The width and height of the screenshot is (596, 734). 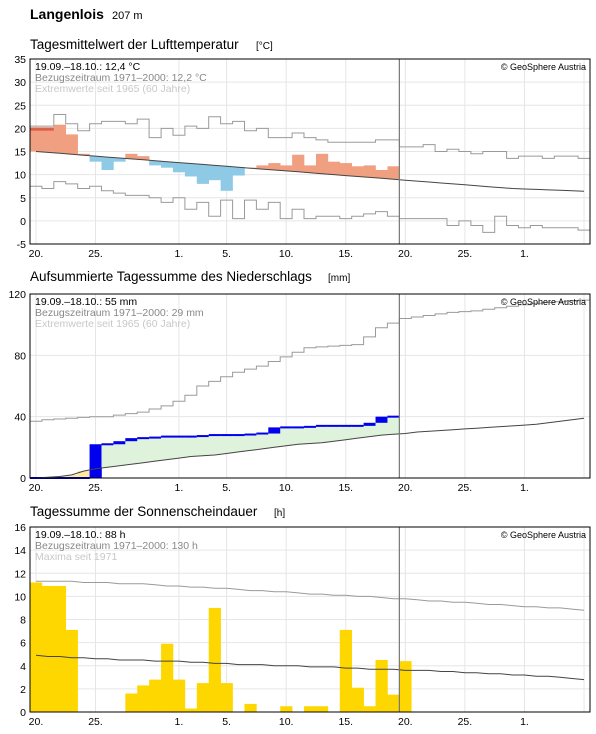 I want to click on precipitation-x-tick-label: 1., so click(x=524, y=488).